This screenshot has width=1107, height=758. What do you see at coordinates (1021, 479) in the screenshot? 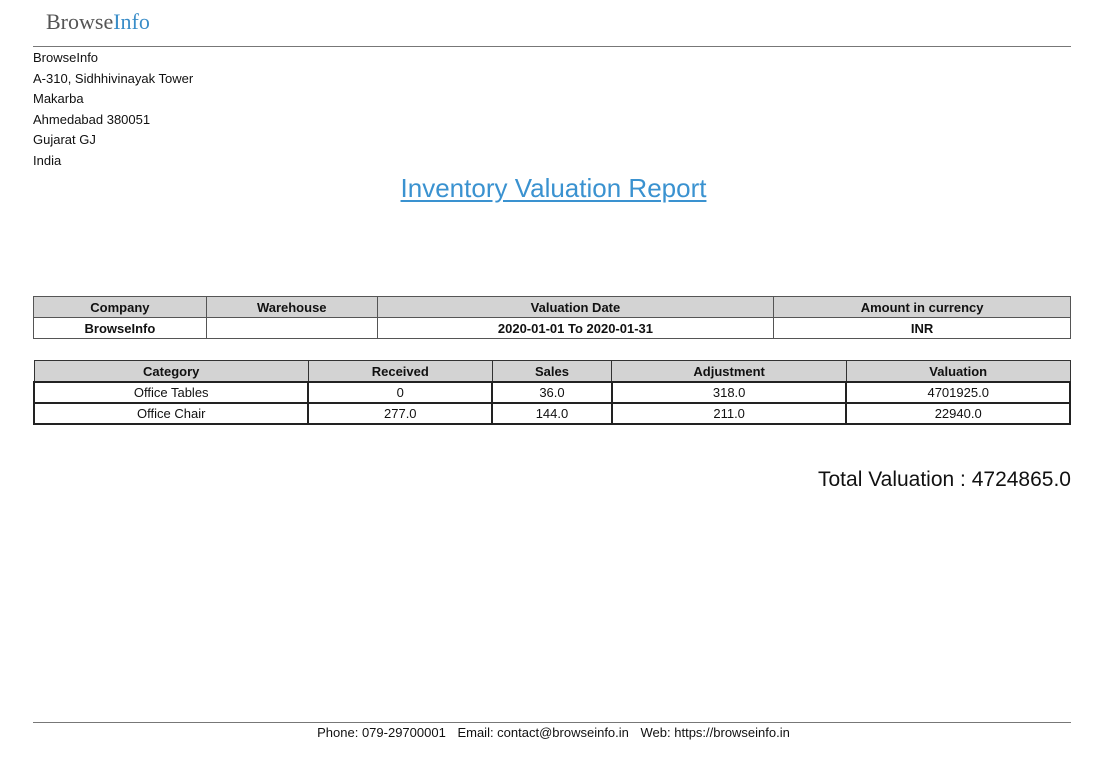
I see `total-valuation-value: 4724865.0` at bounding box center [1021, 479].